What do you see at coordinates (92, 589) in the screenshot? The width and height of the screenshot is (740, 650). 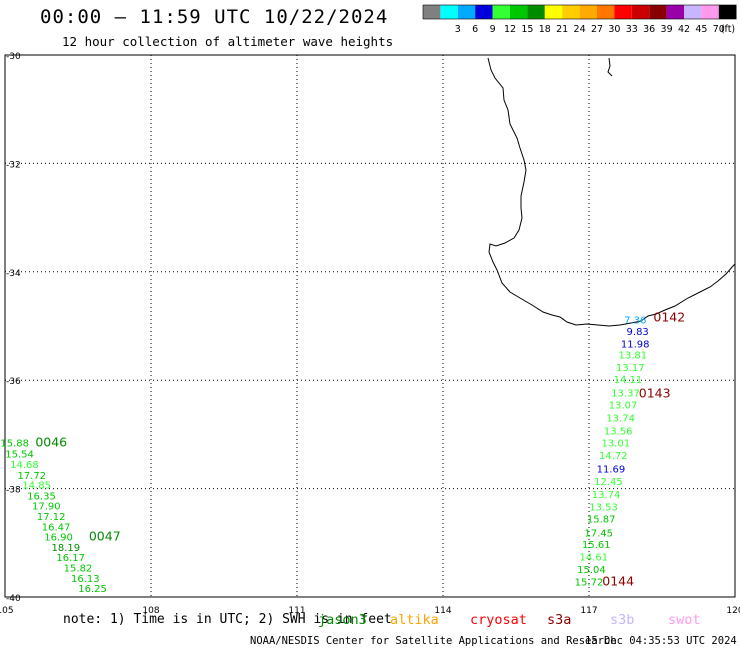 I see `swh-reading: 16.25` at bounding box center [92, 589].